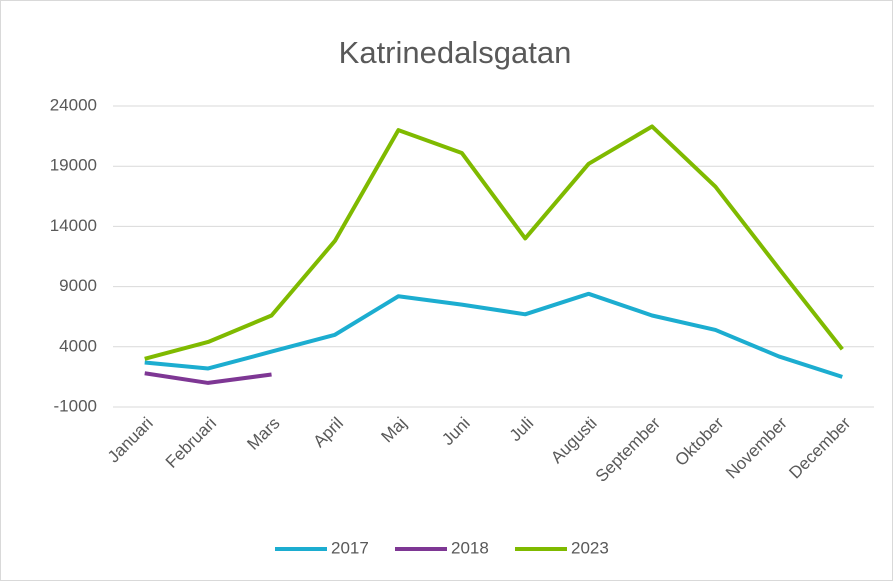  What do you see at coordinates (78, 285) in the screenshot?
I see `y-tick-label: 9000` at bounding box center [78, 285].